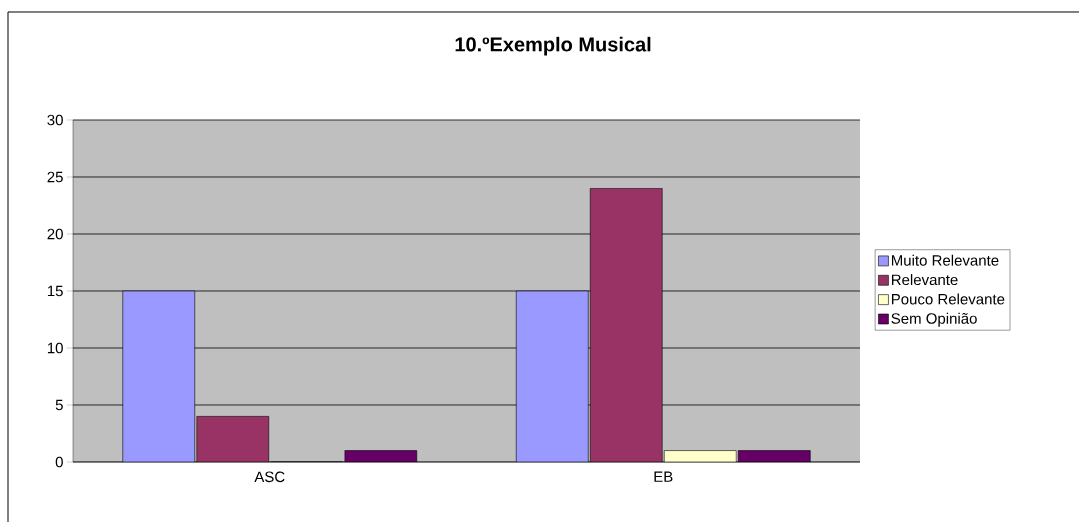  I want to click on y-tick-label: 5, so click(59, 405).